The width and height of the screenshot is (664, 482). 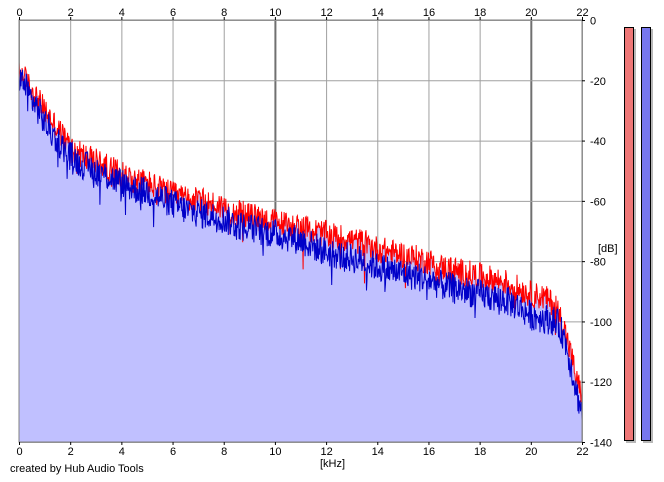 I want to click on x-tick-label-bottom: 10, so click(x=275, y=452).